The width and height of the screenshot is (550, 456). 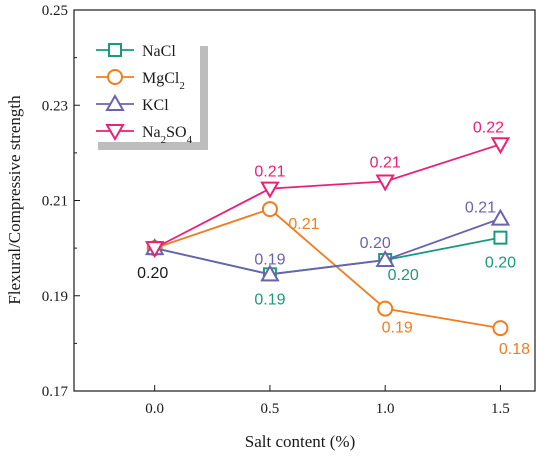 What do you see at coordinates (327, 256) in the screenshot?
I see `series-line-NaCl` at bounding box center [327, 256].